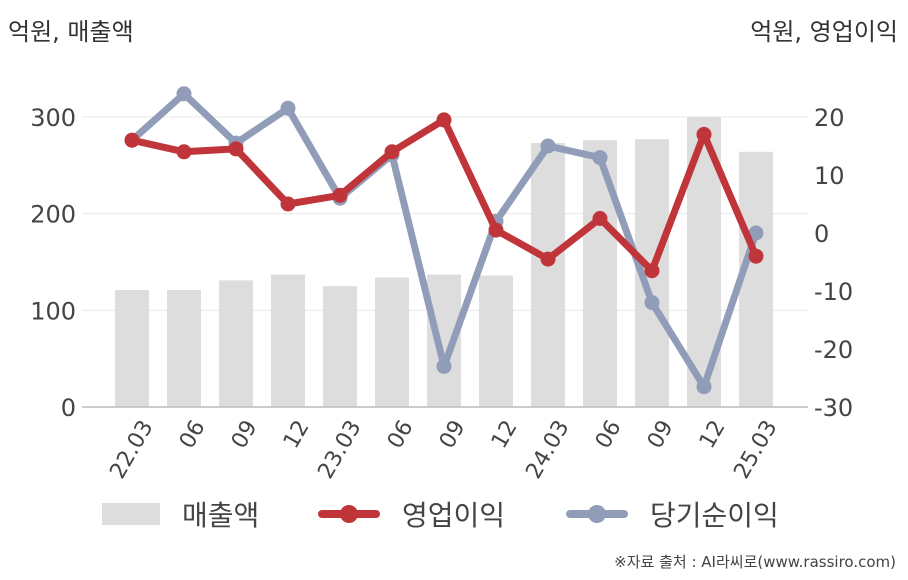 This screenshot has width=908, height=580. Describe the element at coordinates (597, 514) in the screenshot. I see `legend-swatch-net-profit` at that location.